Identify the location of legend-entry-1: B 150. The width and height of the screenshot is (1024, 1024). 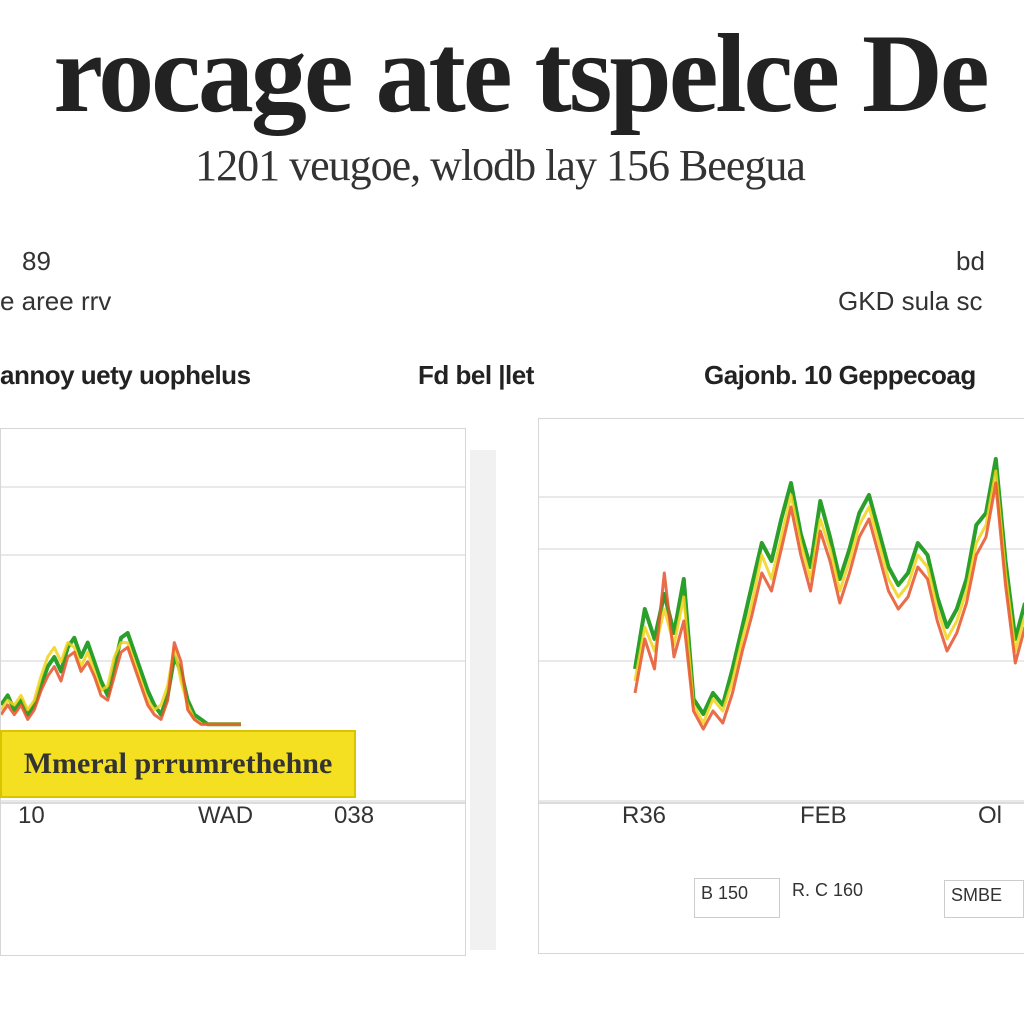
(737, 898).